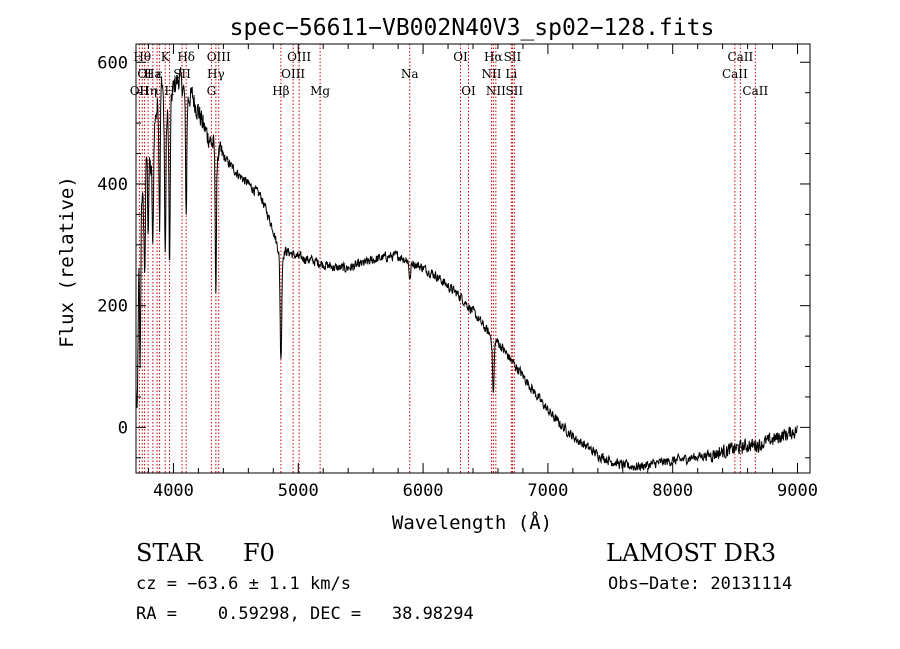 This screenshot has height=649, width=900. I want to click on x-tick-label: 9000, so click(797, 491).